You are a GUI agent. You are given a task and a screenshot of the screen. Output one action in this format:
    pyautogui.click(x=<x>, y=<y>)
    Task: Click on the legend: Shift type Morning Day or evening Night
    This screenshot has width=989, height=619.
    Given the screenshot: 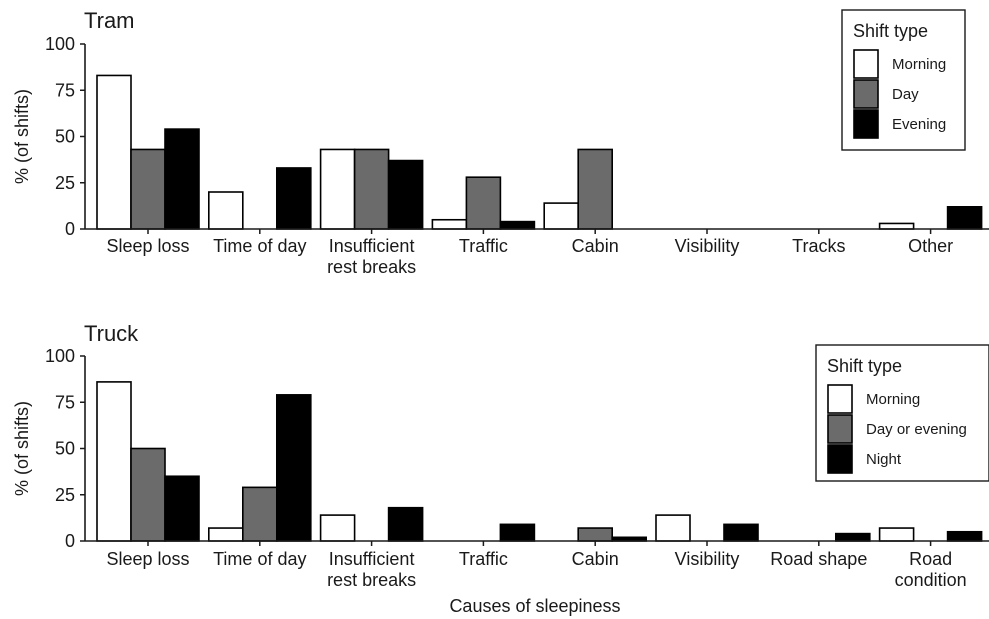 What is the action you would take?
    pyautogui.click(x=902, y=413)
    